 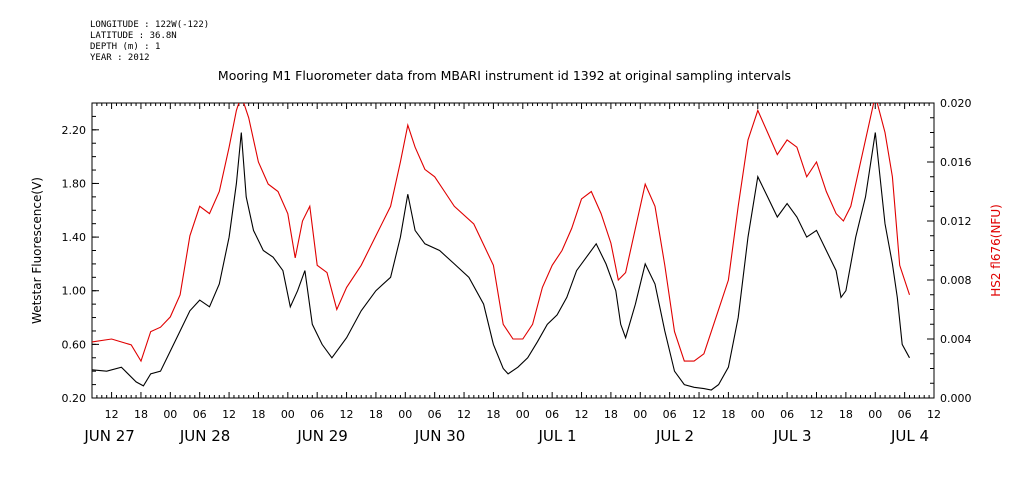 What do you see at coordinates (74, 291) in the screenshot?
I see `y-tick-label-left: 1.00` at bounding box center [74, 291].